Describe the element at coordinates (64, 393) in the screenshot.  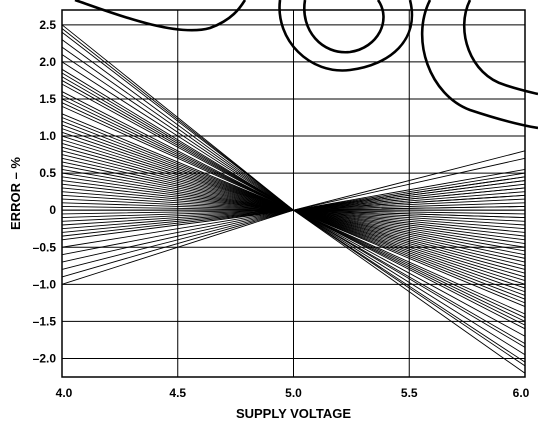
I see `x-tick-label: 4.0` at that location.